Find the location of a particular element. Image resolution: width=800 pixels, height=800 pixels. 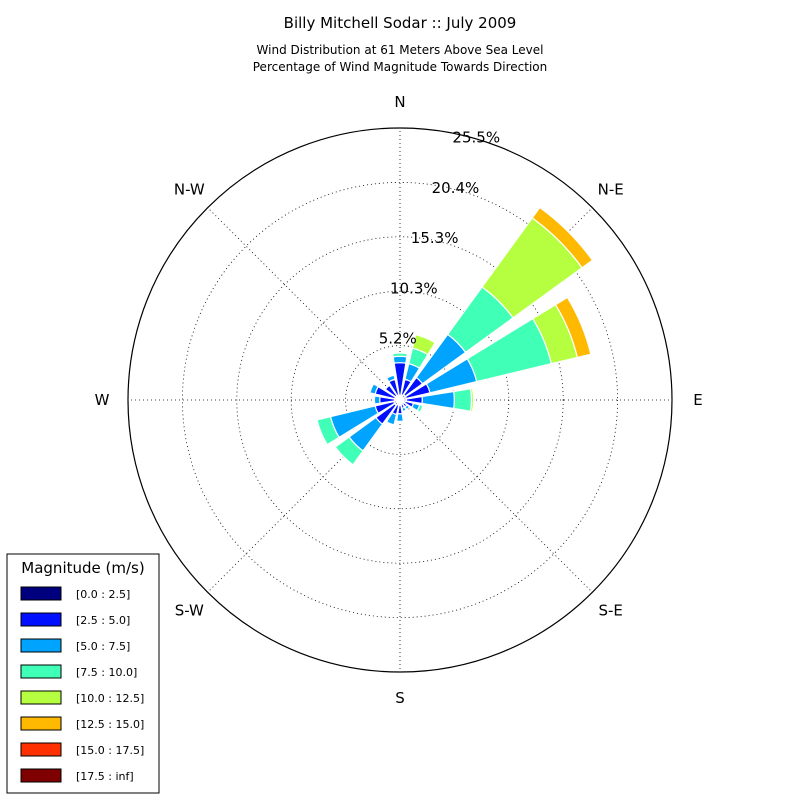

radial-tick-labels: 5.2% 10.3% 15.3% 20.4% 25.5% is located at coordinates (439, 238).